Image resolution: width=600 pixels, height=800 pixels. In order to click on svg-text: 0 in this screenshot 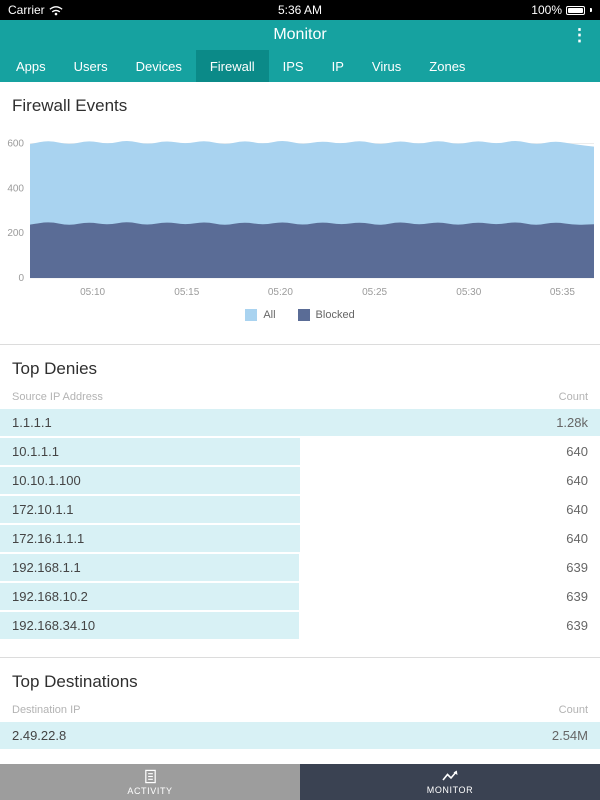, I will do `click(21, 278)`.